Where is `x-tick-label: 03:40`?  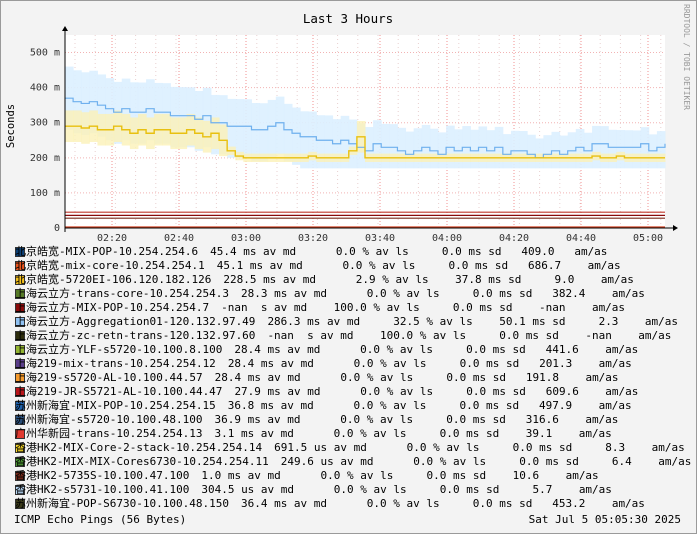 x-tick-label: 03:40 is located at coordinates (380, 238).